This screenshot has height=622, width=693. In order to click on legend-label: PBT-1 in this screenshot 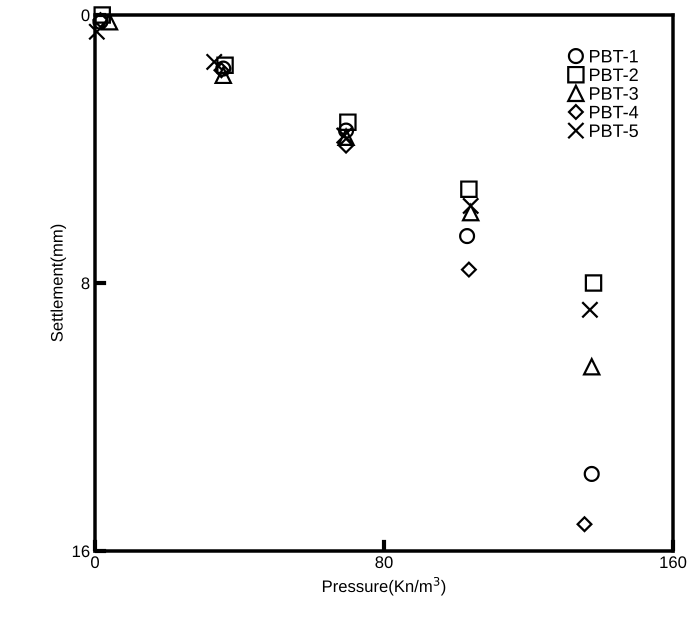, I will do `click(614, 56)`.